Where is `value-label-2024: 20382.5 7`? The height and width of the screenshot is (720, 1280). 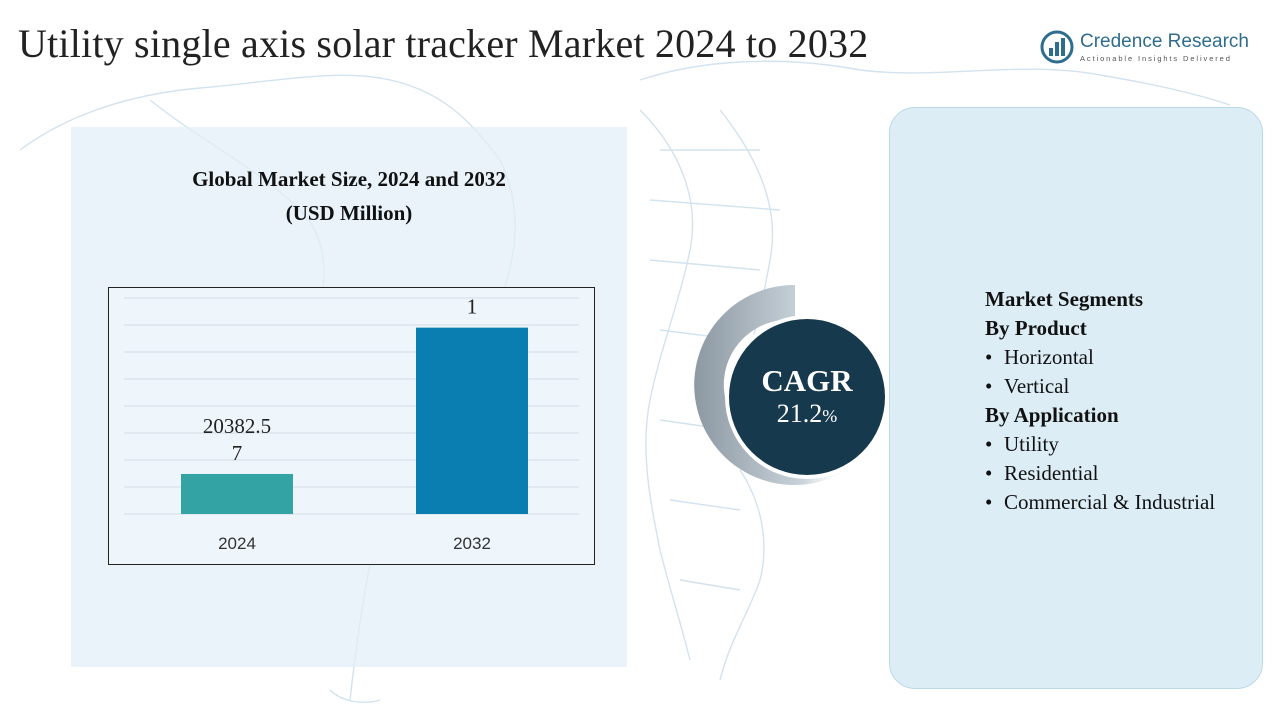 value-label-2024: 20382.5 7 is located at coordinates (237, 439).